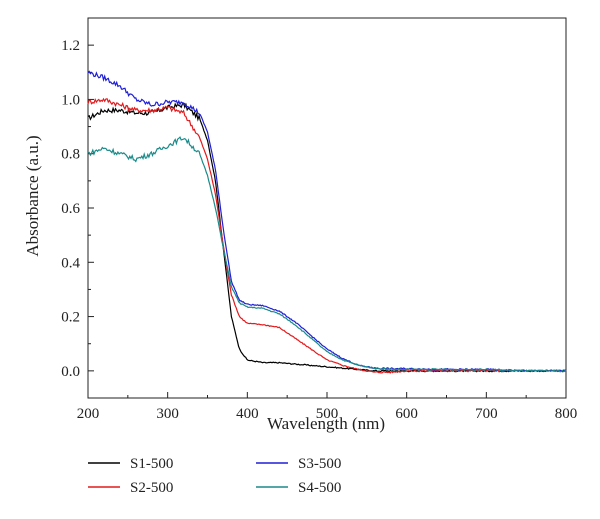 Image resolution: width=600 pixels, height=519 pixels. I want to click on y-tick-label: 0.6, so click(70, 209).